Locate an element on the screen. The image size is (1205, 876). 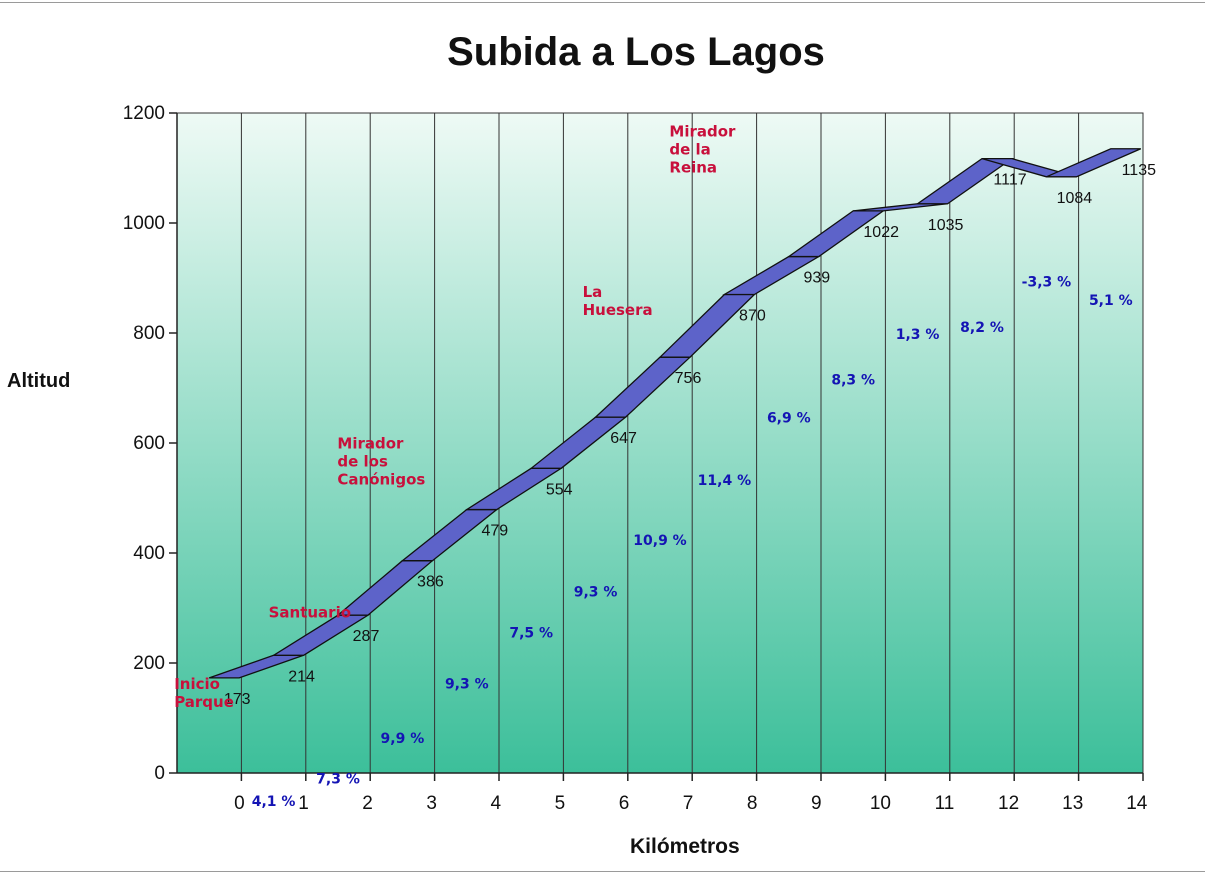
altitude-value-label: 870 is located at coordinates (752, 316).